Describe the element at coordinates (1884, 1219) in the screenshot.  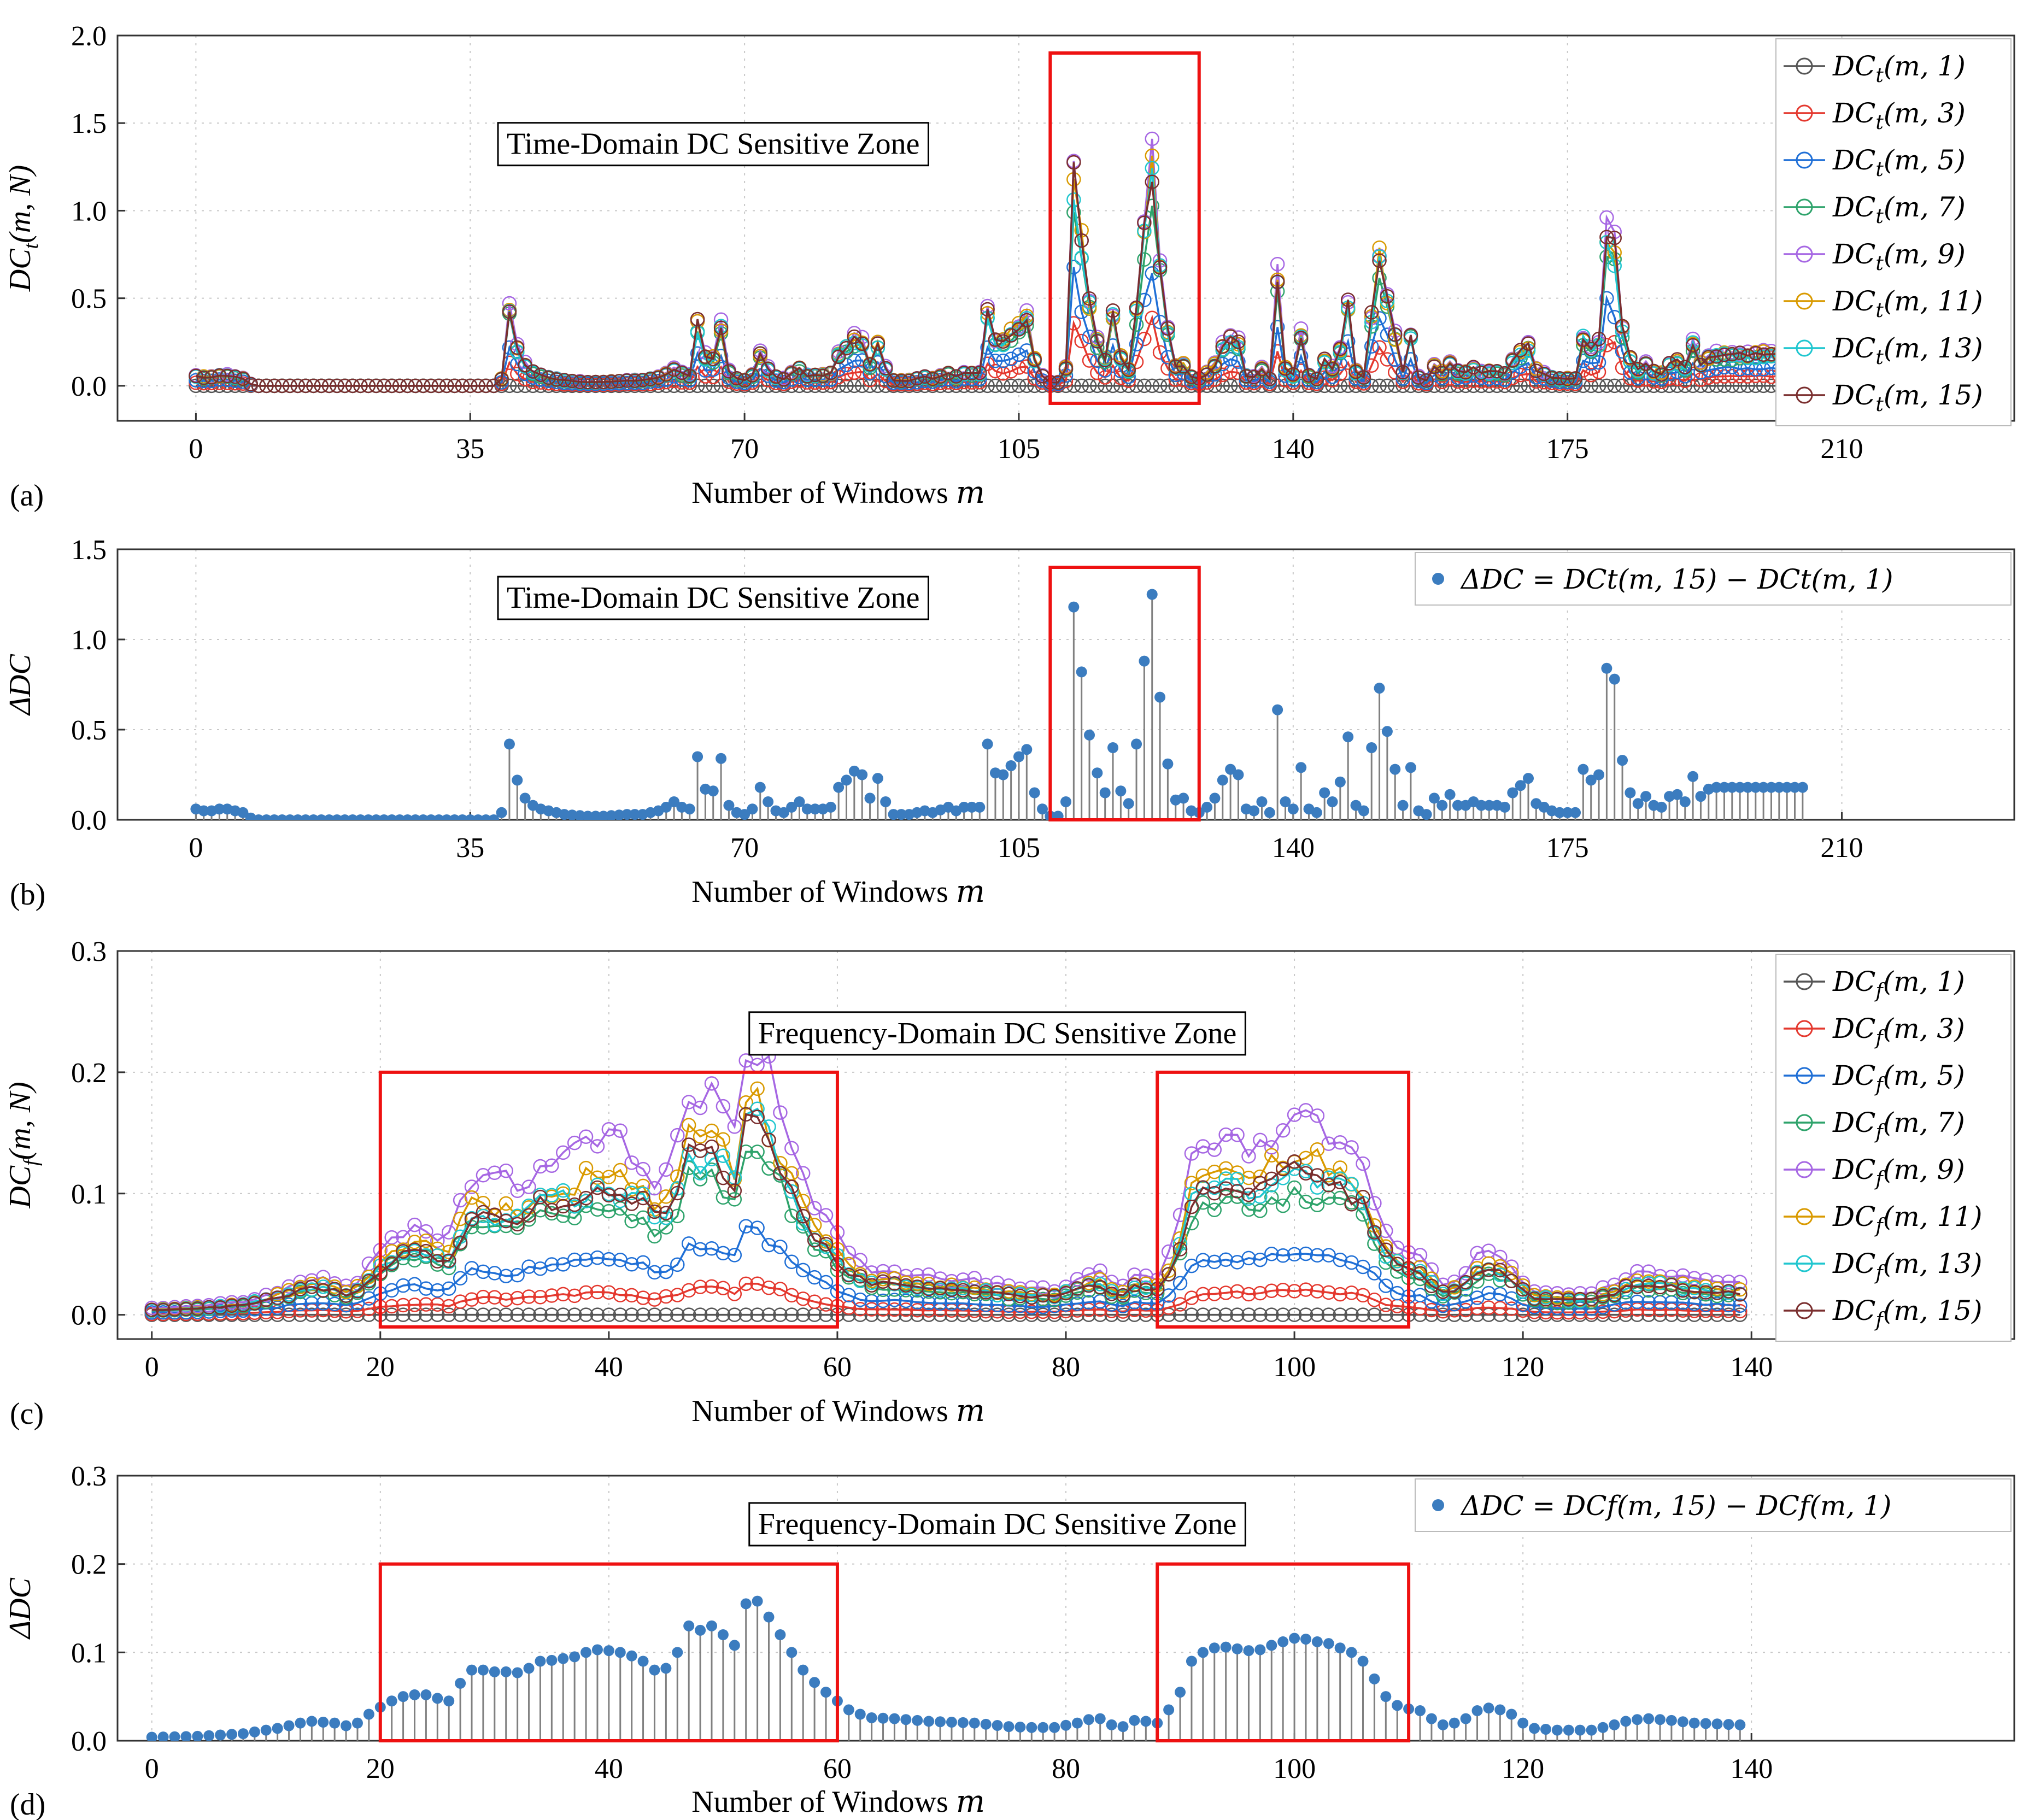
I see `legend-item: DCf(m, 11)` at that location.